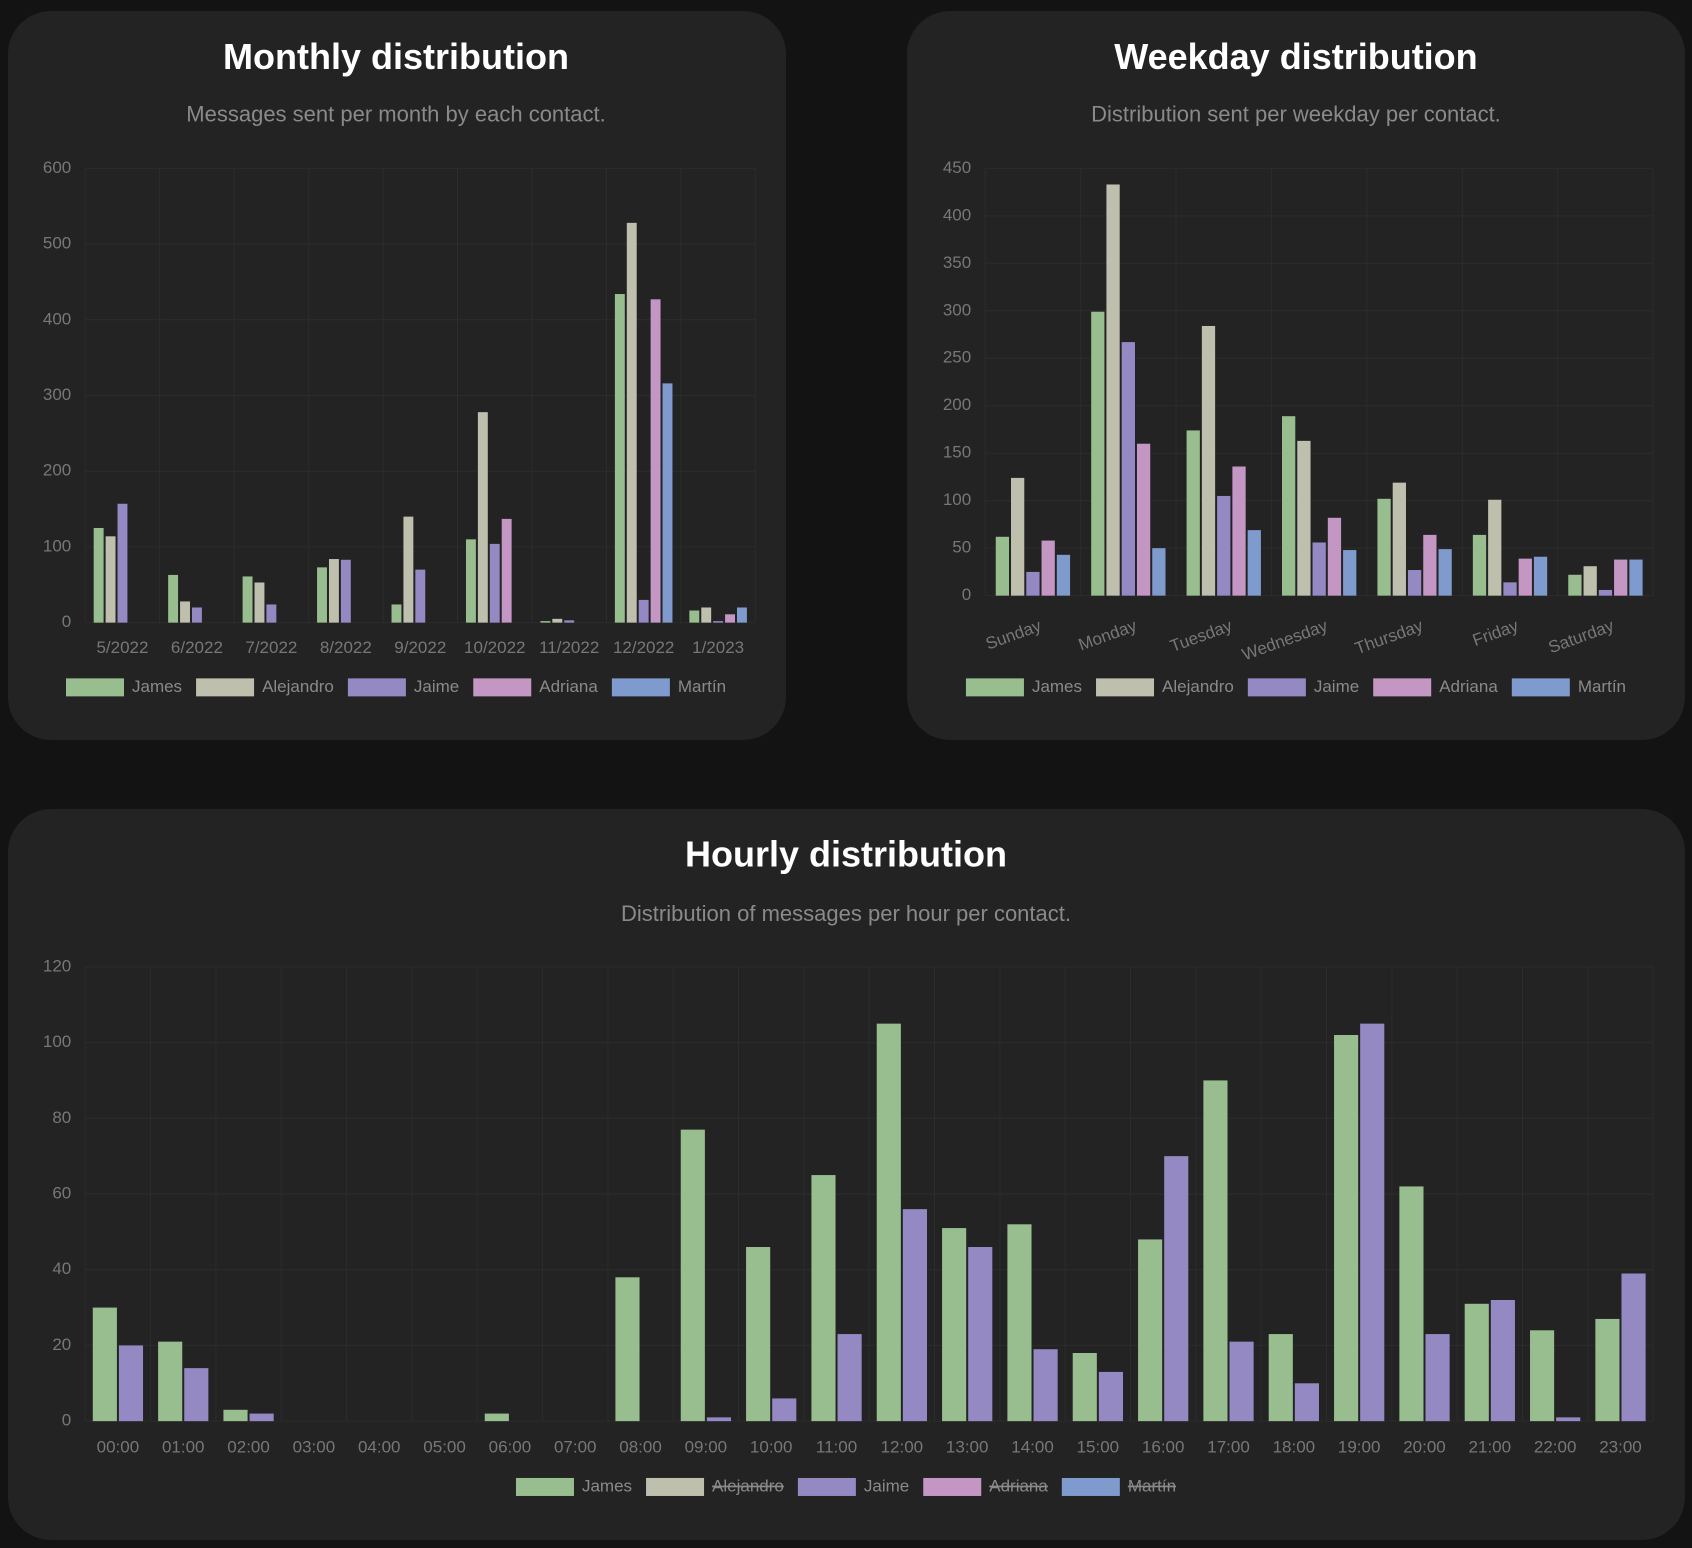 The width and height of the screenshot is (1692, 1548). I want to click on x-tick-label: 12/2022, so click(643, 647).